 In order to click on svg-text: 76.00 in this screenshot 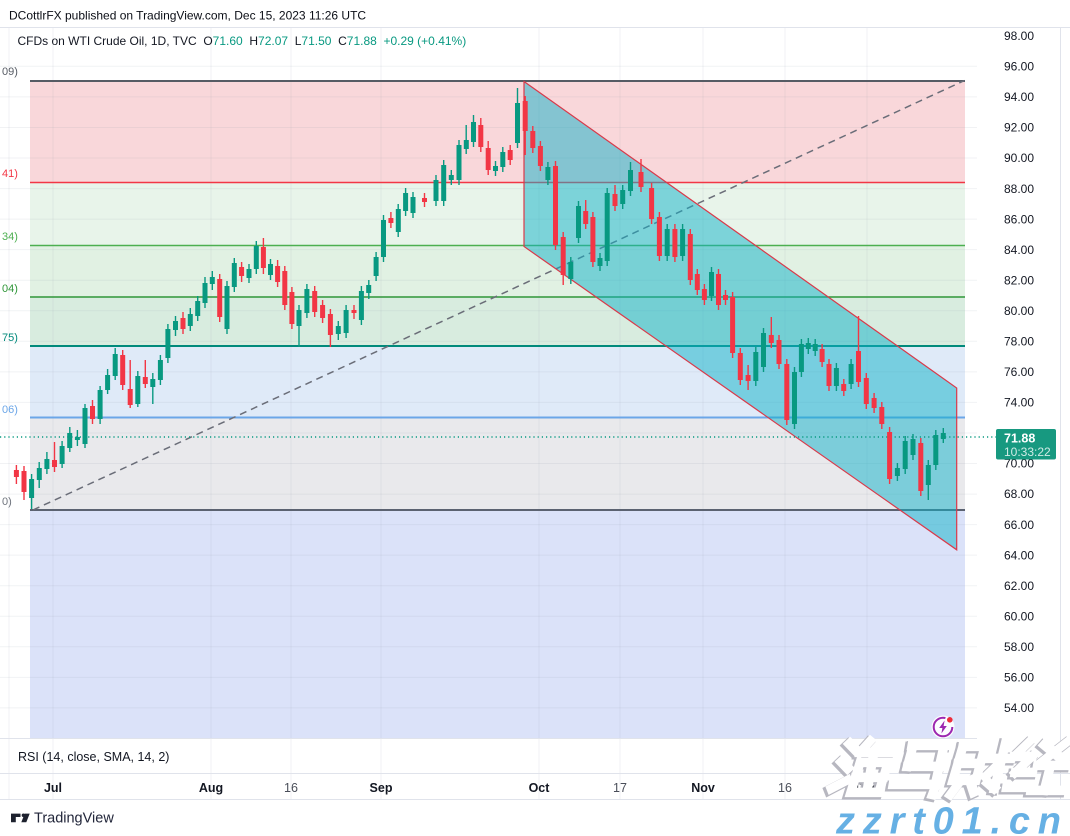, I will do `click(1019, 372)`.